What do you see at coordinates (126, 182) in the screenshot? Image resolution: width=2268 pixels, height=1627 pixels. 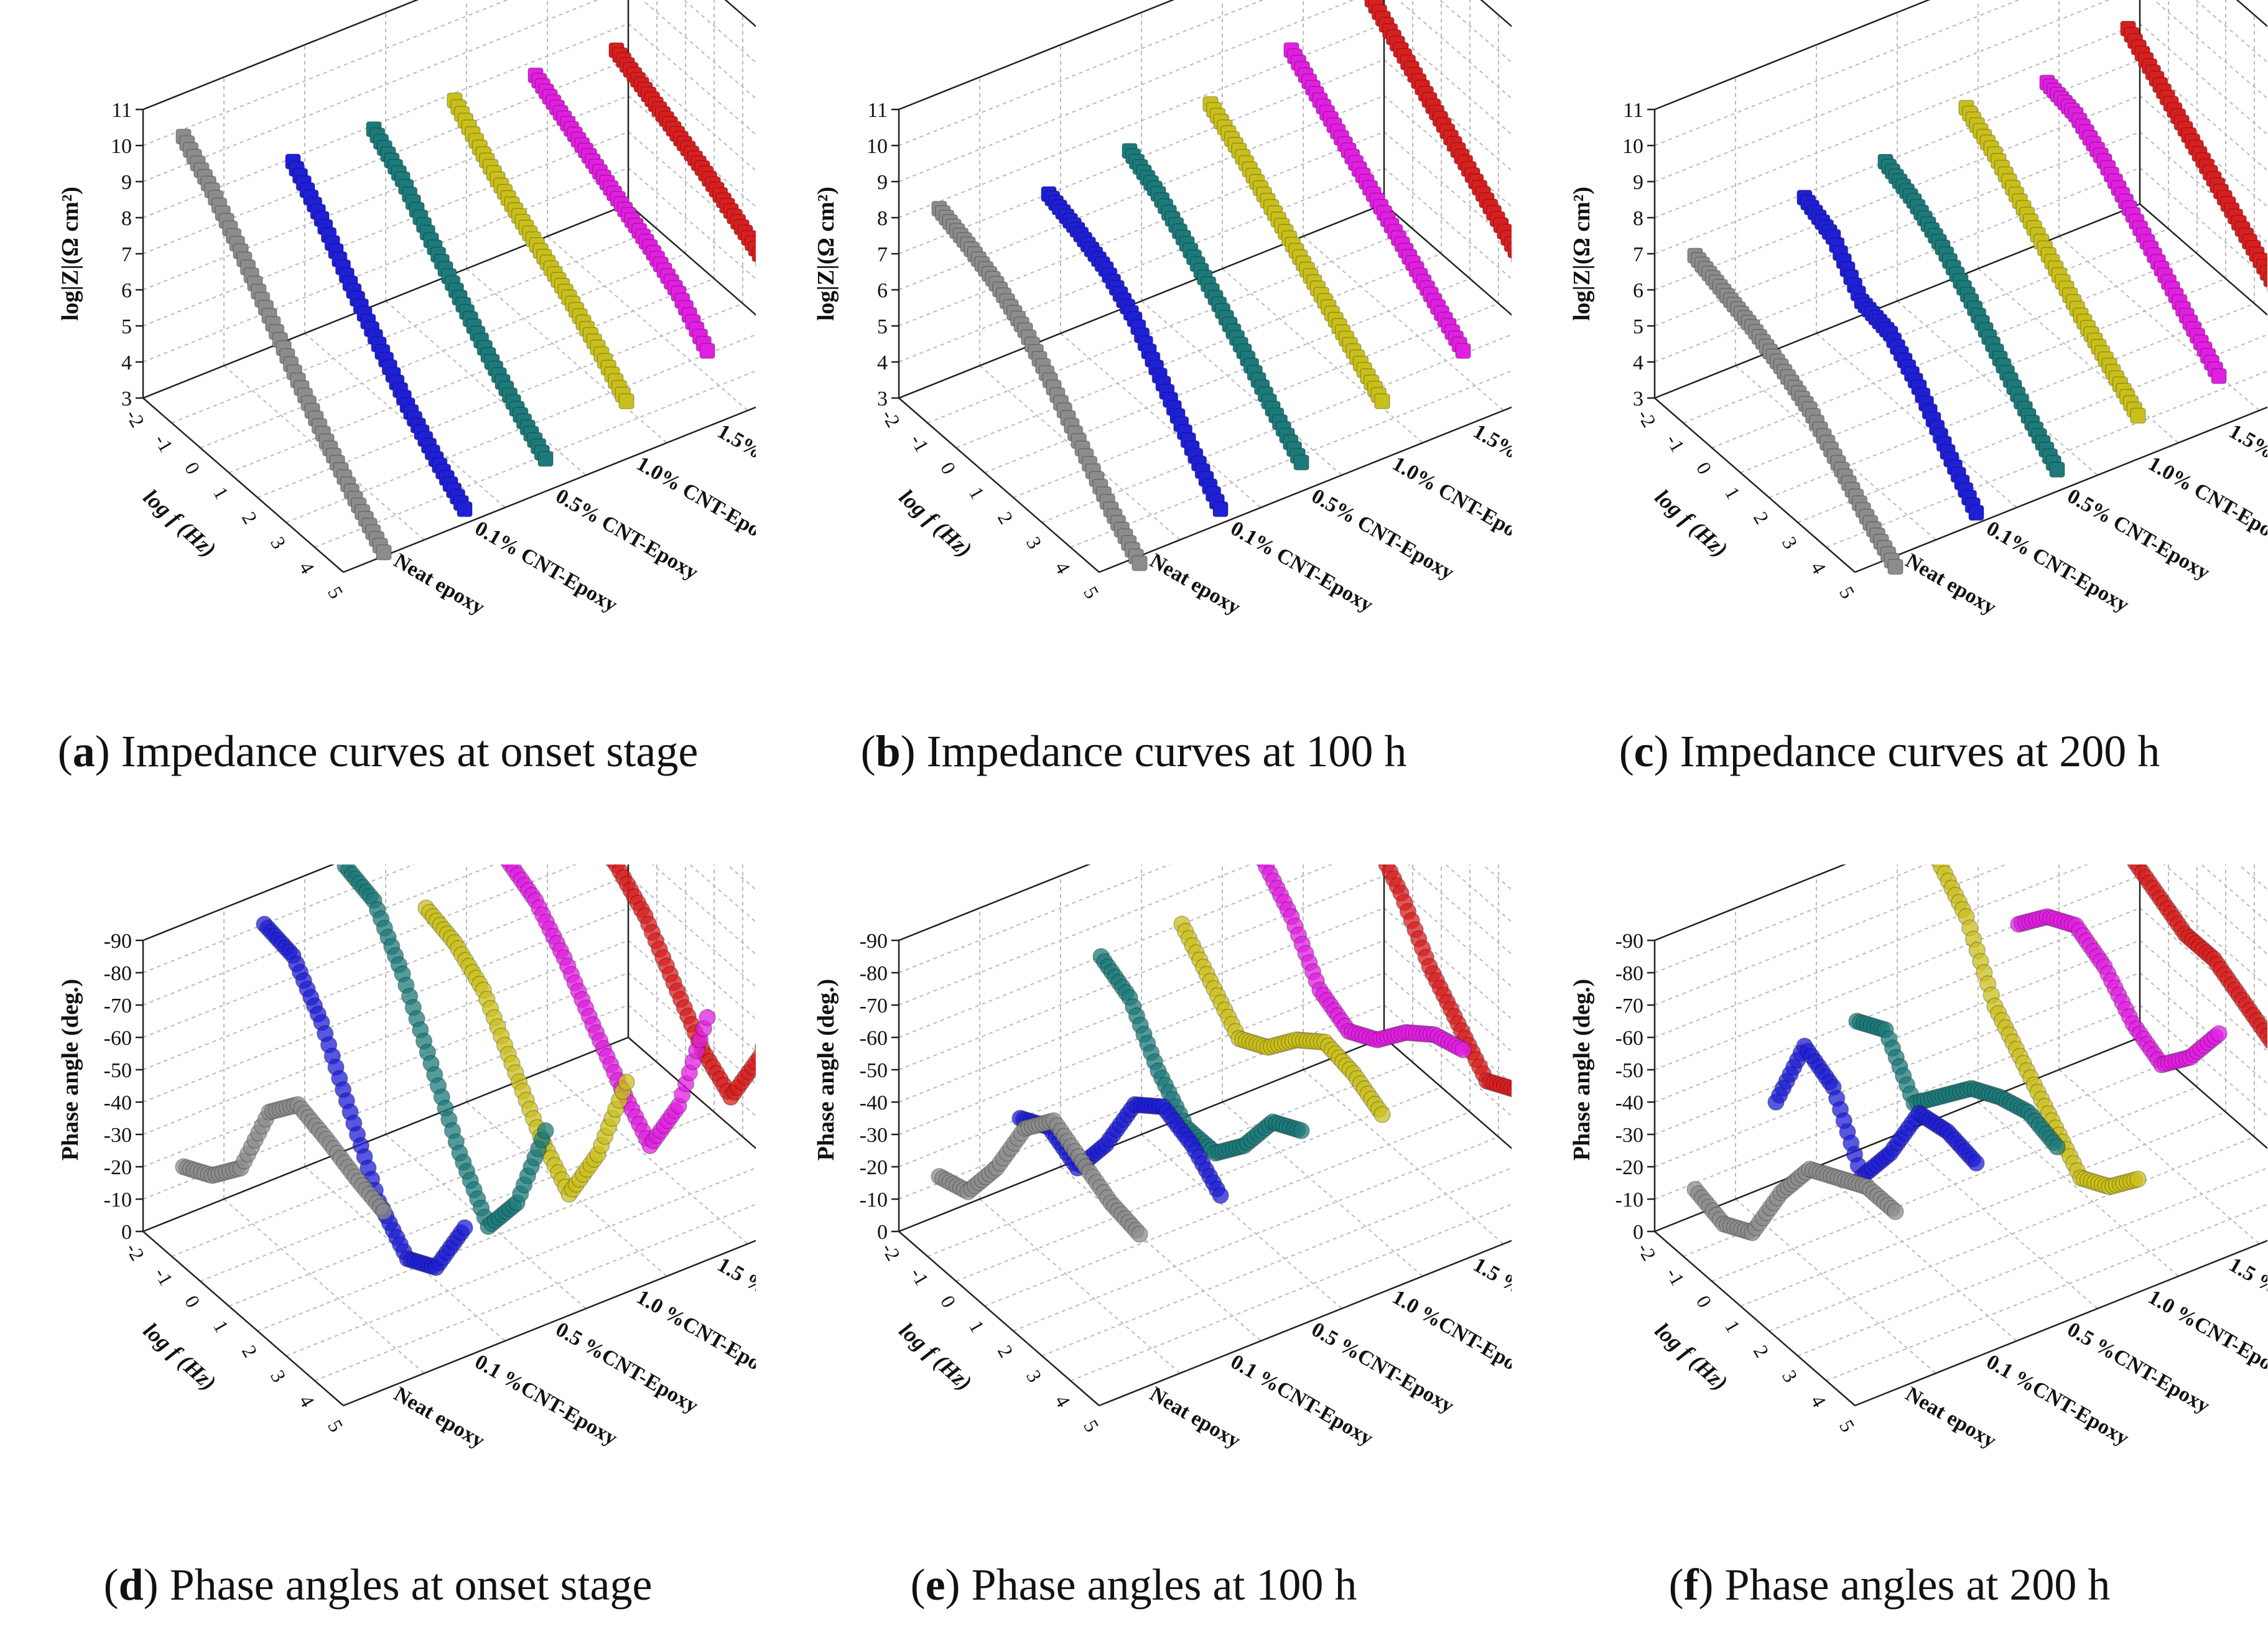 I see `z-tick-label: 9` at bounding box center [126, 182].